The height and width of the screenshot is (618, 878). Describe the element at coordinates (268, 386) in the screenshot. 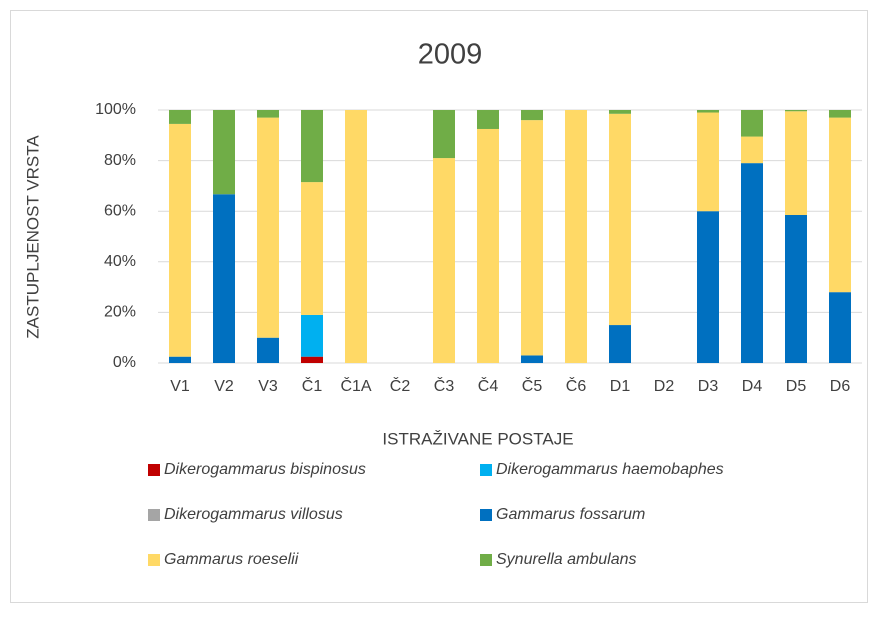

I see `x-tick-label: V3` at that location.